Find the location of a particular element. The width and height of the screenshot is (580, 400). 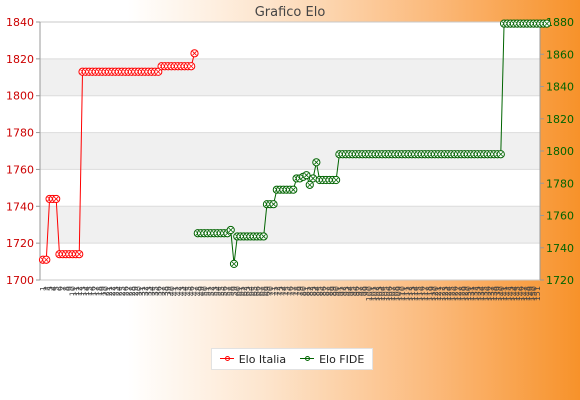

x-tick-label: 30 is located at coordinates (139, 291).